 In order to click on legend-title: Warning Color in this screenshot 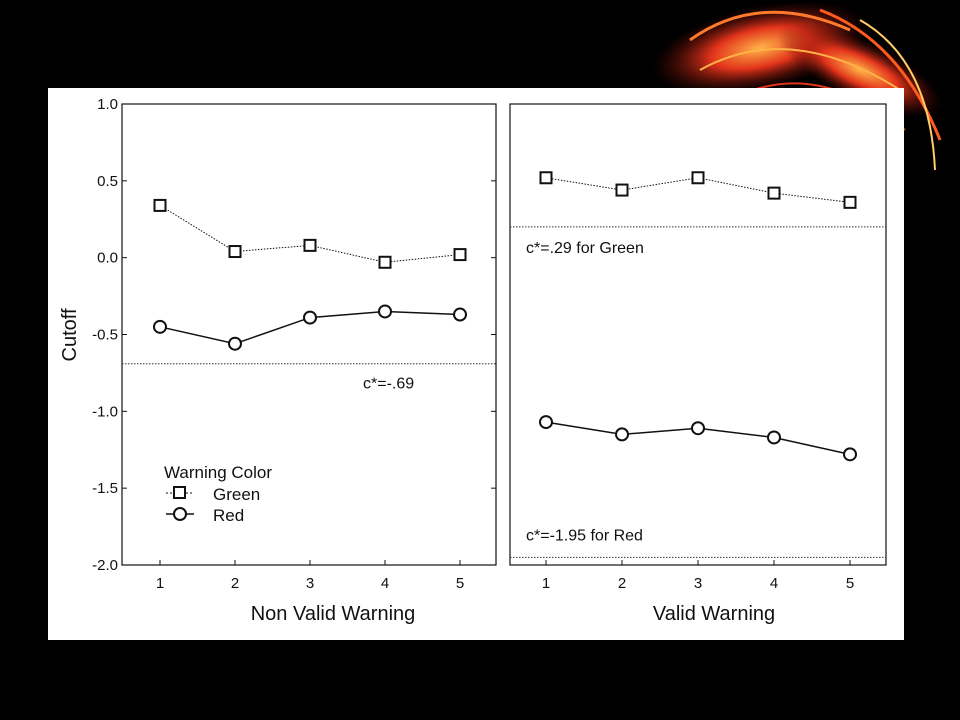, I will do `click(218, 472)`.